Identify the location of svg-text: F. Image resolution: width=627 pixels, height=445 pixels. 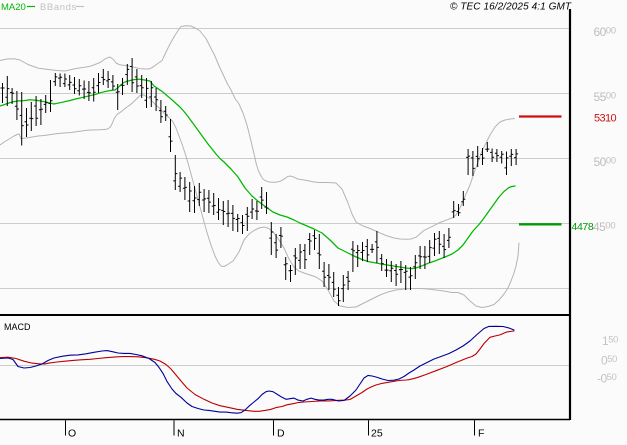
(481, 434).